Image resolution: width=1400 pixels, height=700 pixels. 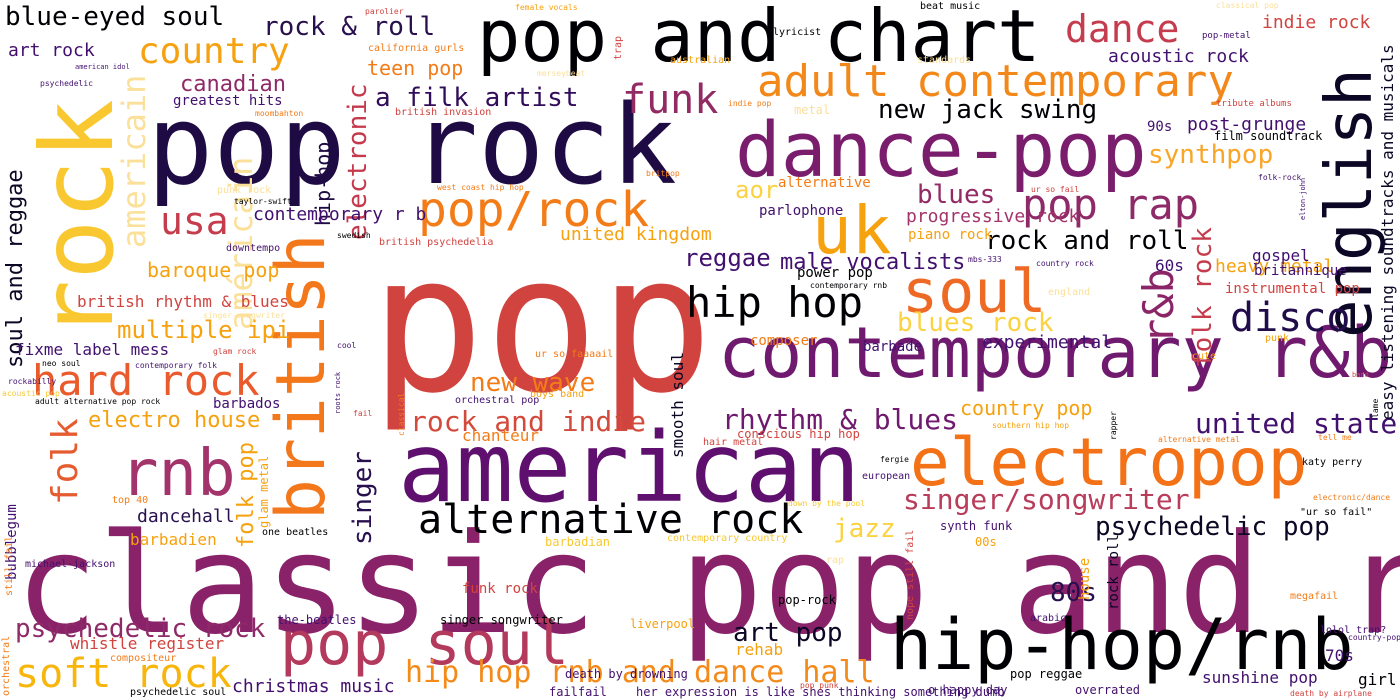 What do you see at coordinates (354, 235) in the screenshot?
I see `word: swedish` at bounding box center [354, 235].